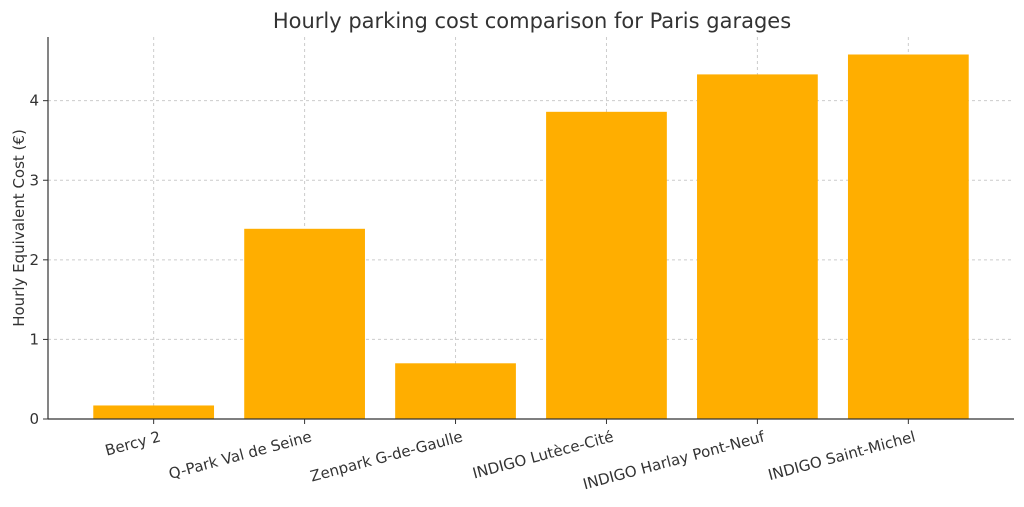  Describe the element at coordinates (133, 443) in the screenshot. I see `x-tick-label: Bercy 2` at that location.